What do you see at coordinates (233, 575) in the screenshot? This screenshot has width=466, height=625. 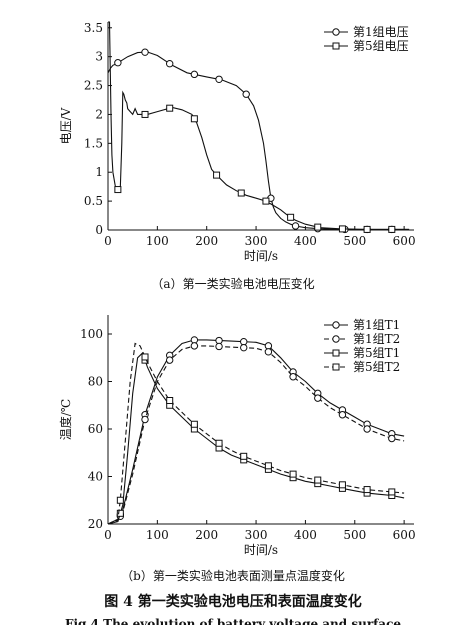 I see `temperature-subcaption: （b）第一类实验电池表面测量点温度变化` at bounding box center [233, 575].